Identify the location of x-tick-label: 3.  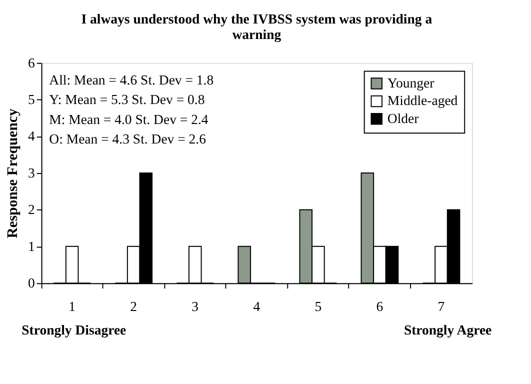
(195, 306).